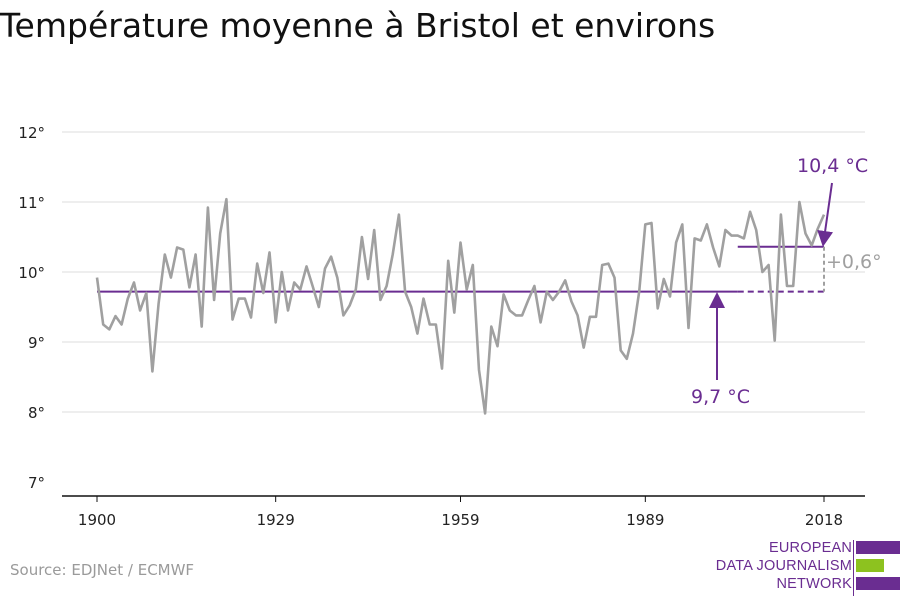 The width and height of the screenshot is (900, 600). Describe the element at coordinates (31, 133) in the screenshot. I see `y-tick-label: 12°` at that location.